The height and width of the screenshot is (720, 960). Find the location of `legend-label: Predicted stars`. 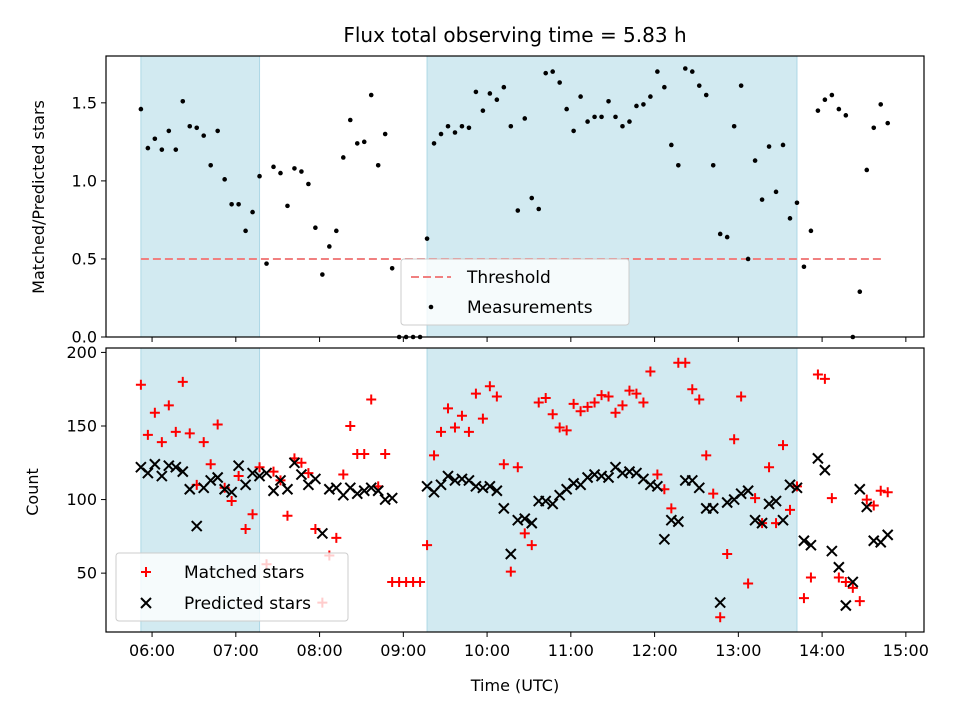

legend-label: Predicted stars is located at coordinates (247, 604).